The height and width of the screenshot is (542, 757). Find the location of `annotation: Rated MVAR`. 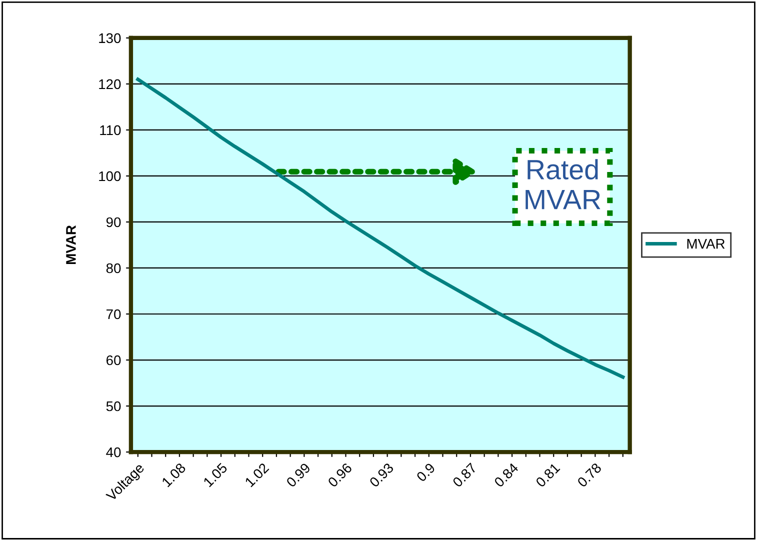

annotation: Rated MVAR is located at coordinates (563, 184).